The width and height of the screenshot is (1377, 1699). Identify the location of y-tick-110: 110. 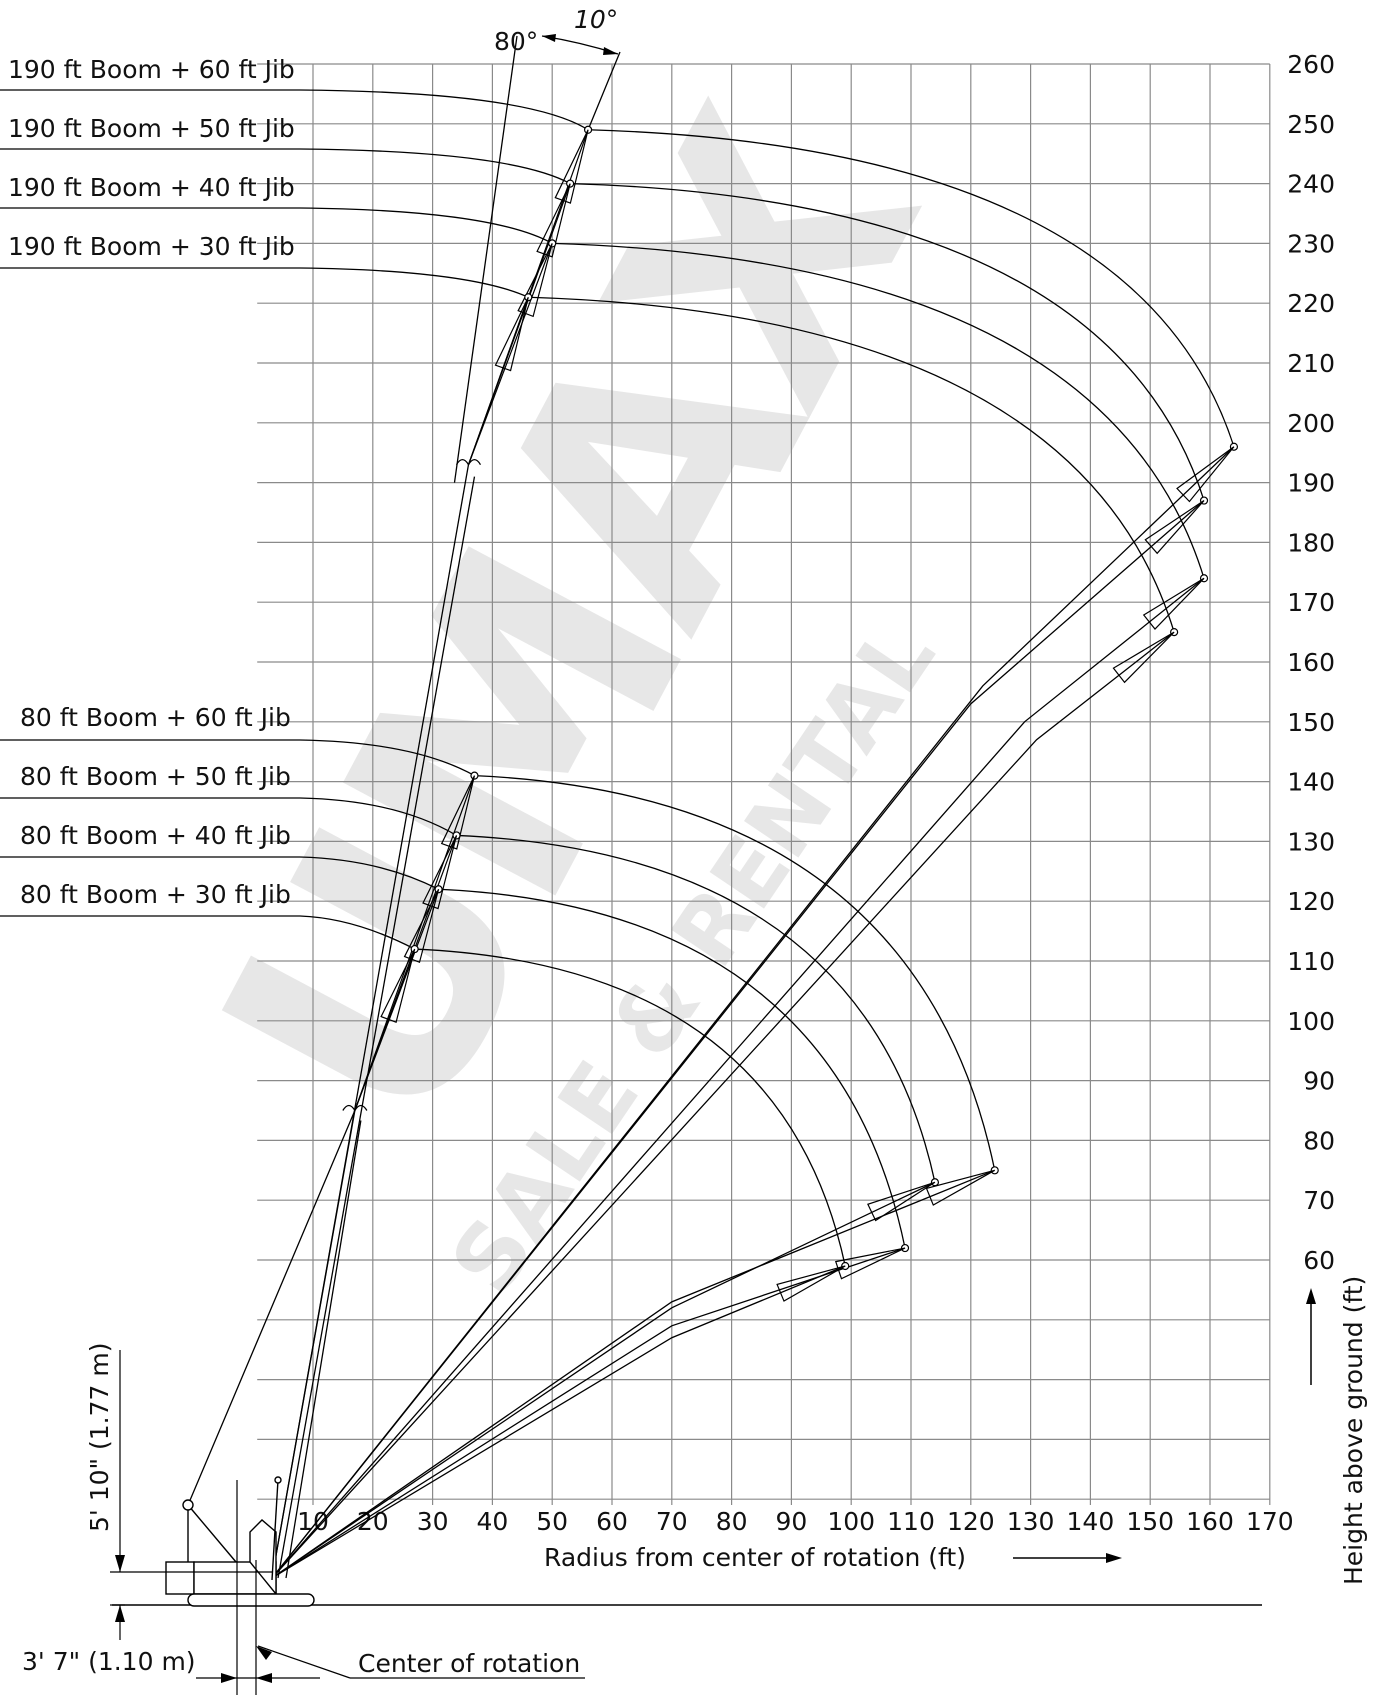
(1311, 961).